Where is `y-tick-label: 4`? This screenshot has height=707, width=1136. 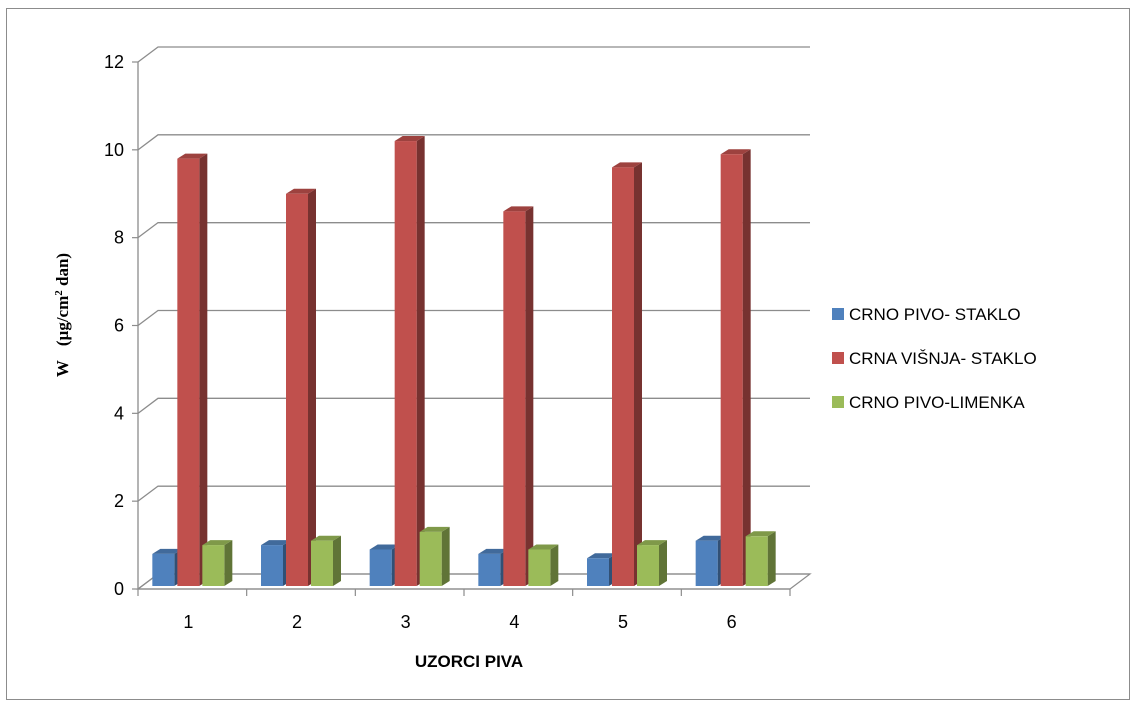
y-tick-label: 4 is located at coordinates (119, 413).